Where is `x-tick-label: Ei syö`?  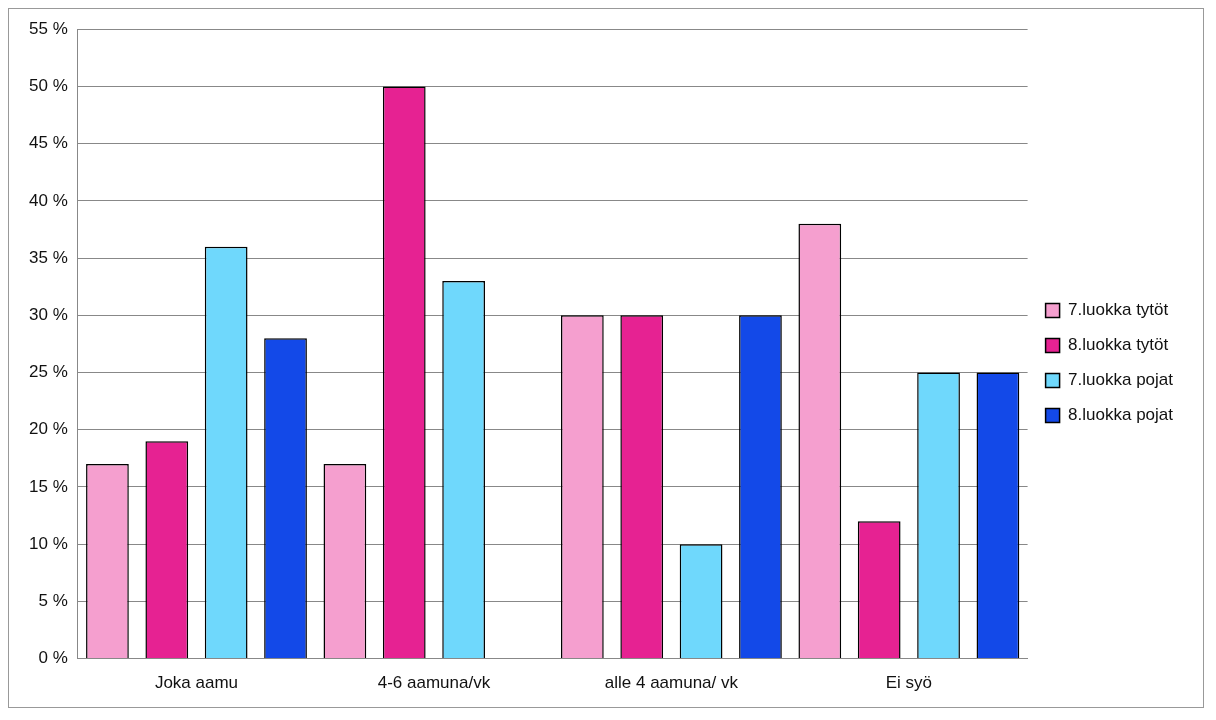 x-tick-label: Ei syö is located at coordinates (909, 683).